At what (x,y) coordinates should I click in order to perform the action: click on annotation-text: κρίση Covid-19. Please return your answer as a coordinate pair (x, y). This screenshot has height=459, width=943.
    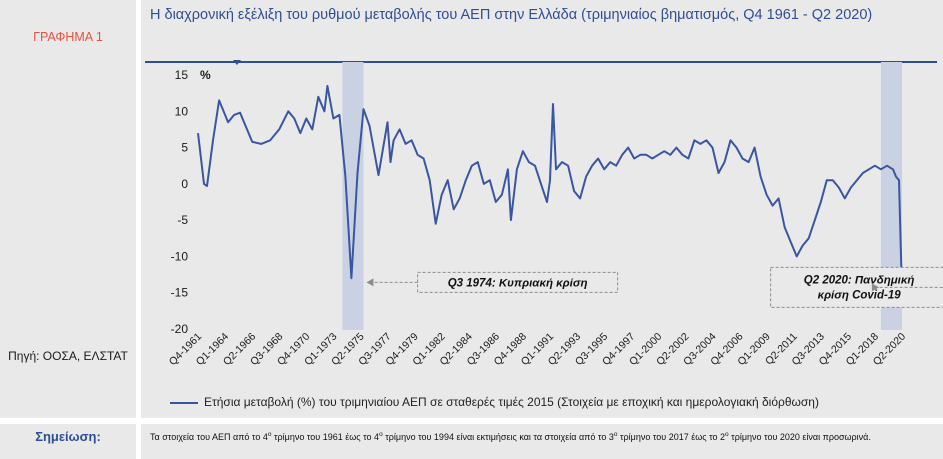
    Looking at the image, I should click on (860, 295).